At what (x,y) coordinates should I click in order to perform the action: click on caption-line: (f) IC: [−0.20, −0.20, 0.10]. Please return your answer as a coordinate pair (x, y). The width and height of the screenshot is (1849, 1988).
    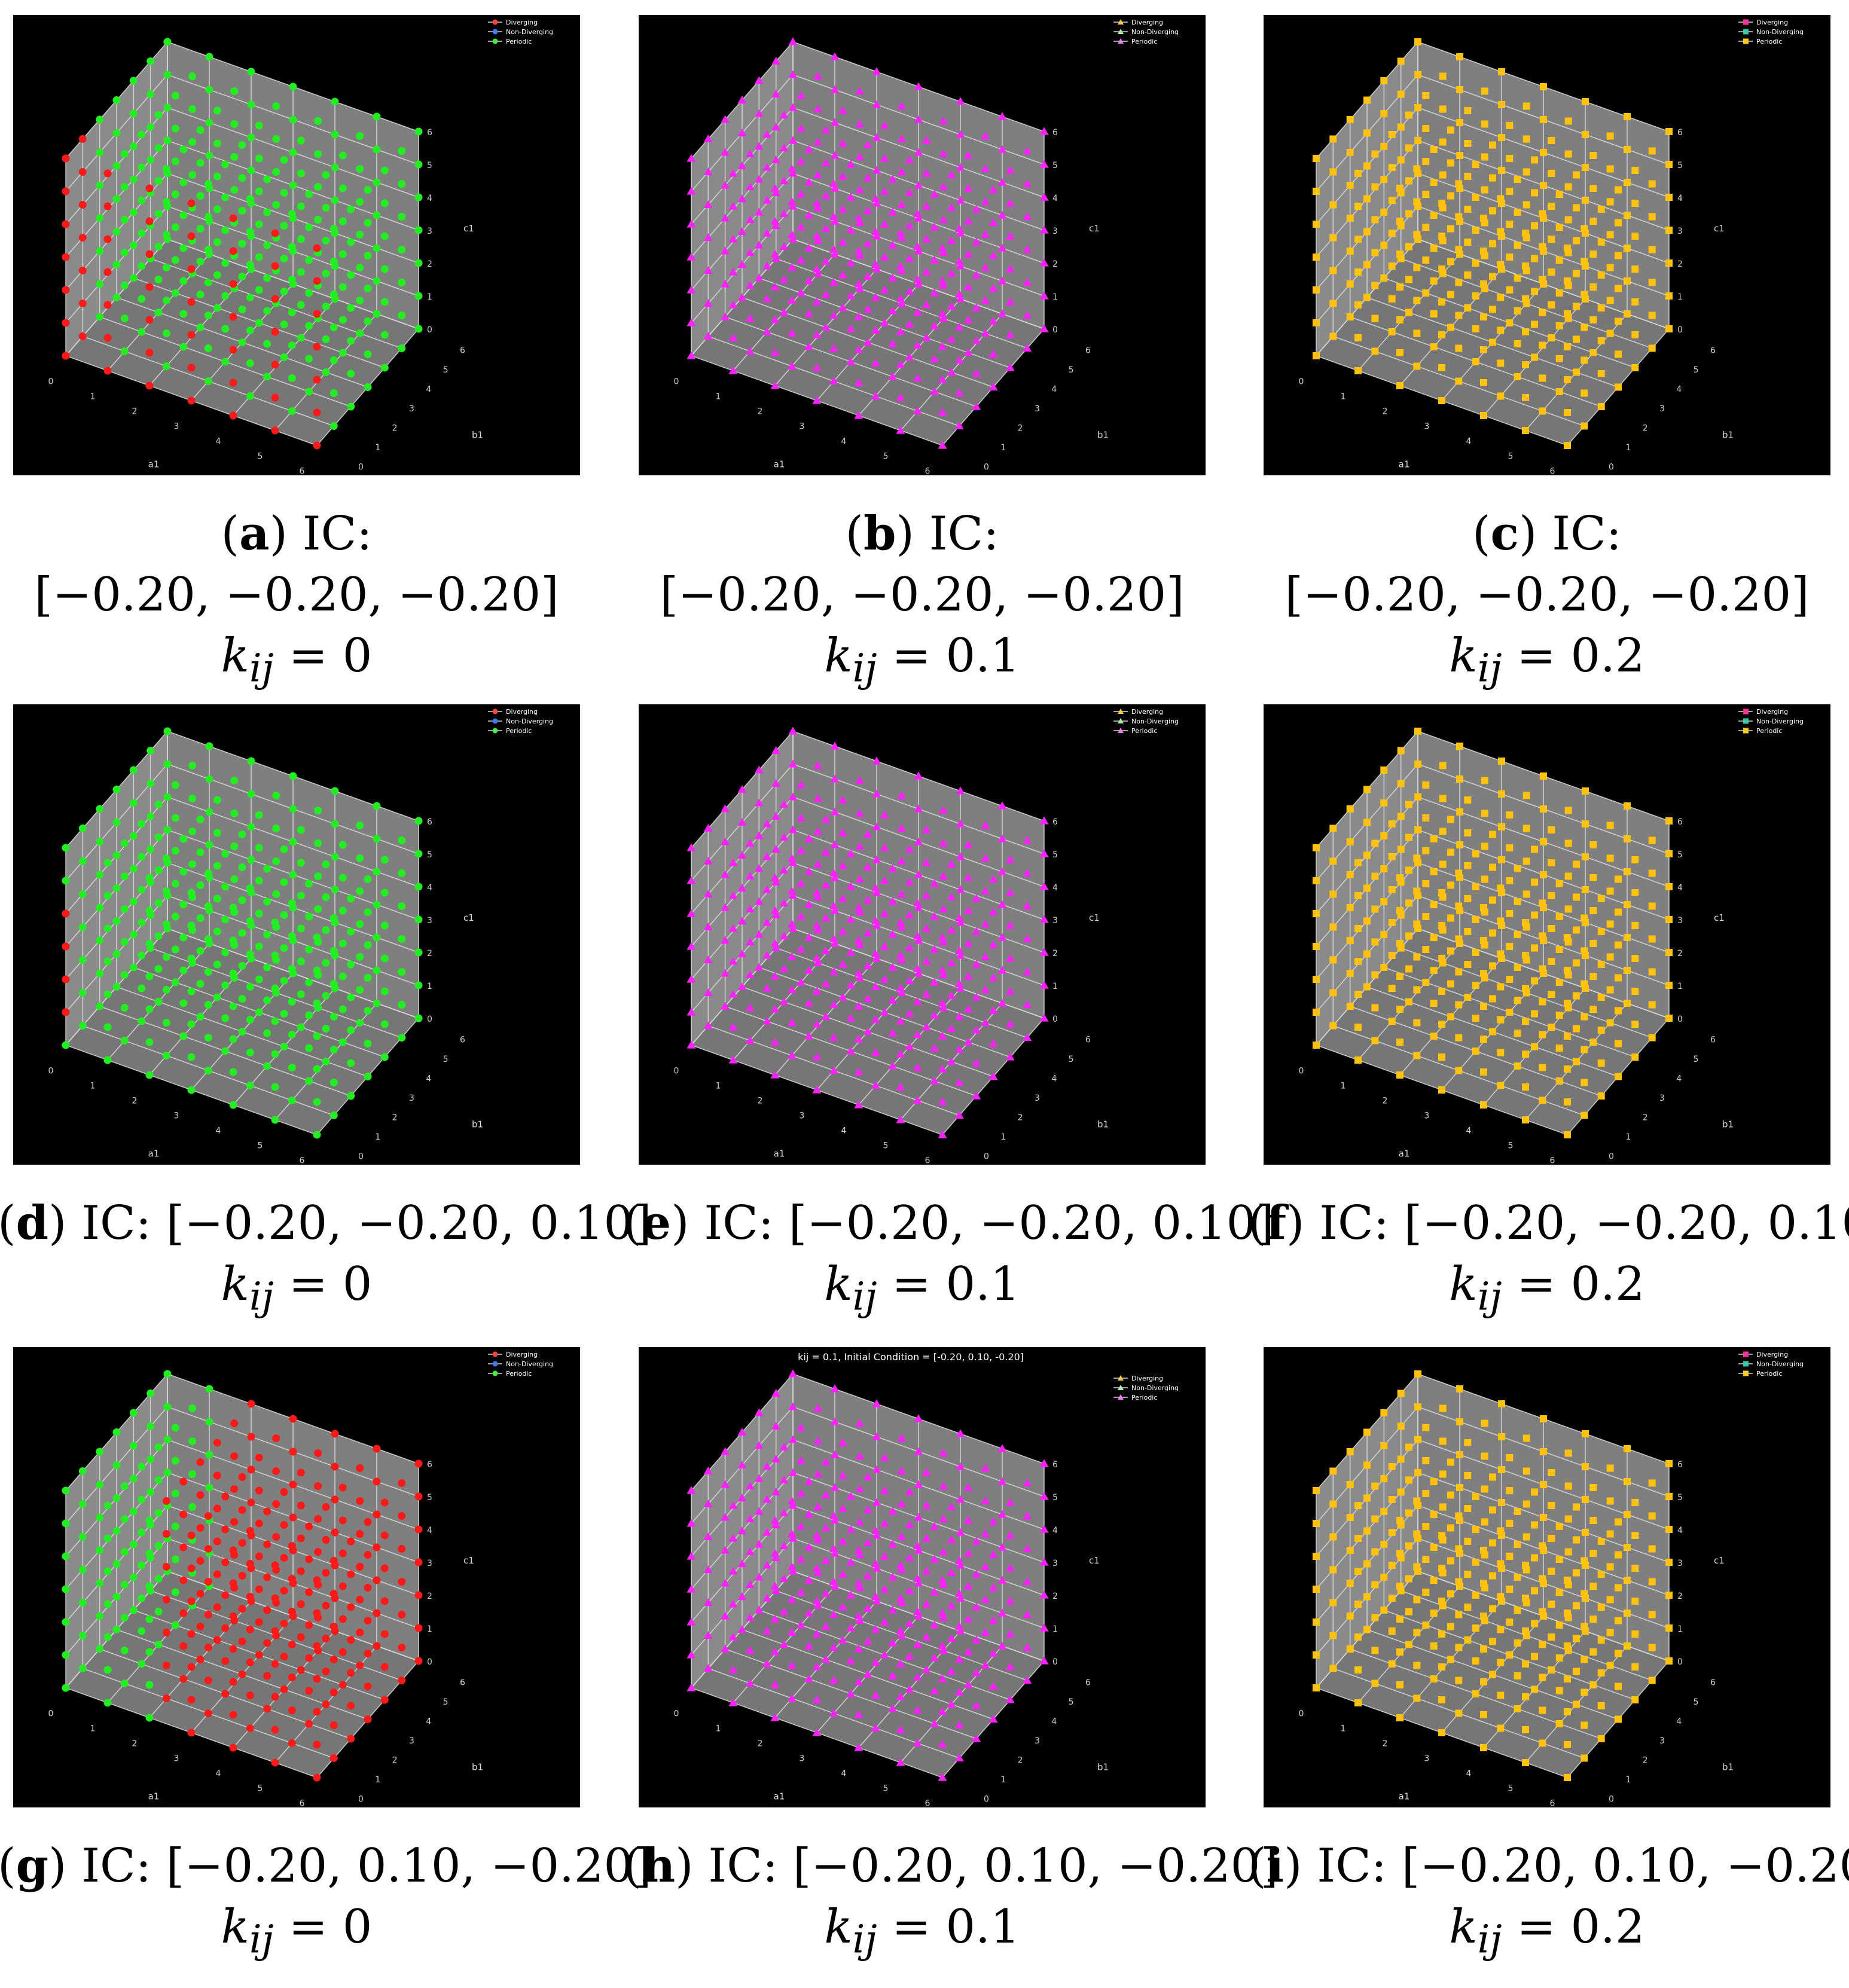
    Looking at the image, I should click on (1548, 1223).